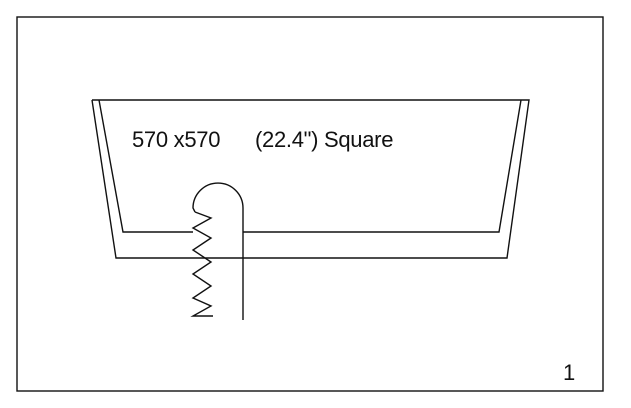 The image size is (631, 408). I want to click on planter-inner-profile, so click(145, 166).